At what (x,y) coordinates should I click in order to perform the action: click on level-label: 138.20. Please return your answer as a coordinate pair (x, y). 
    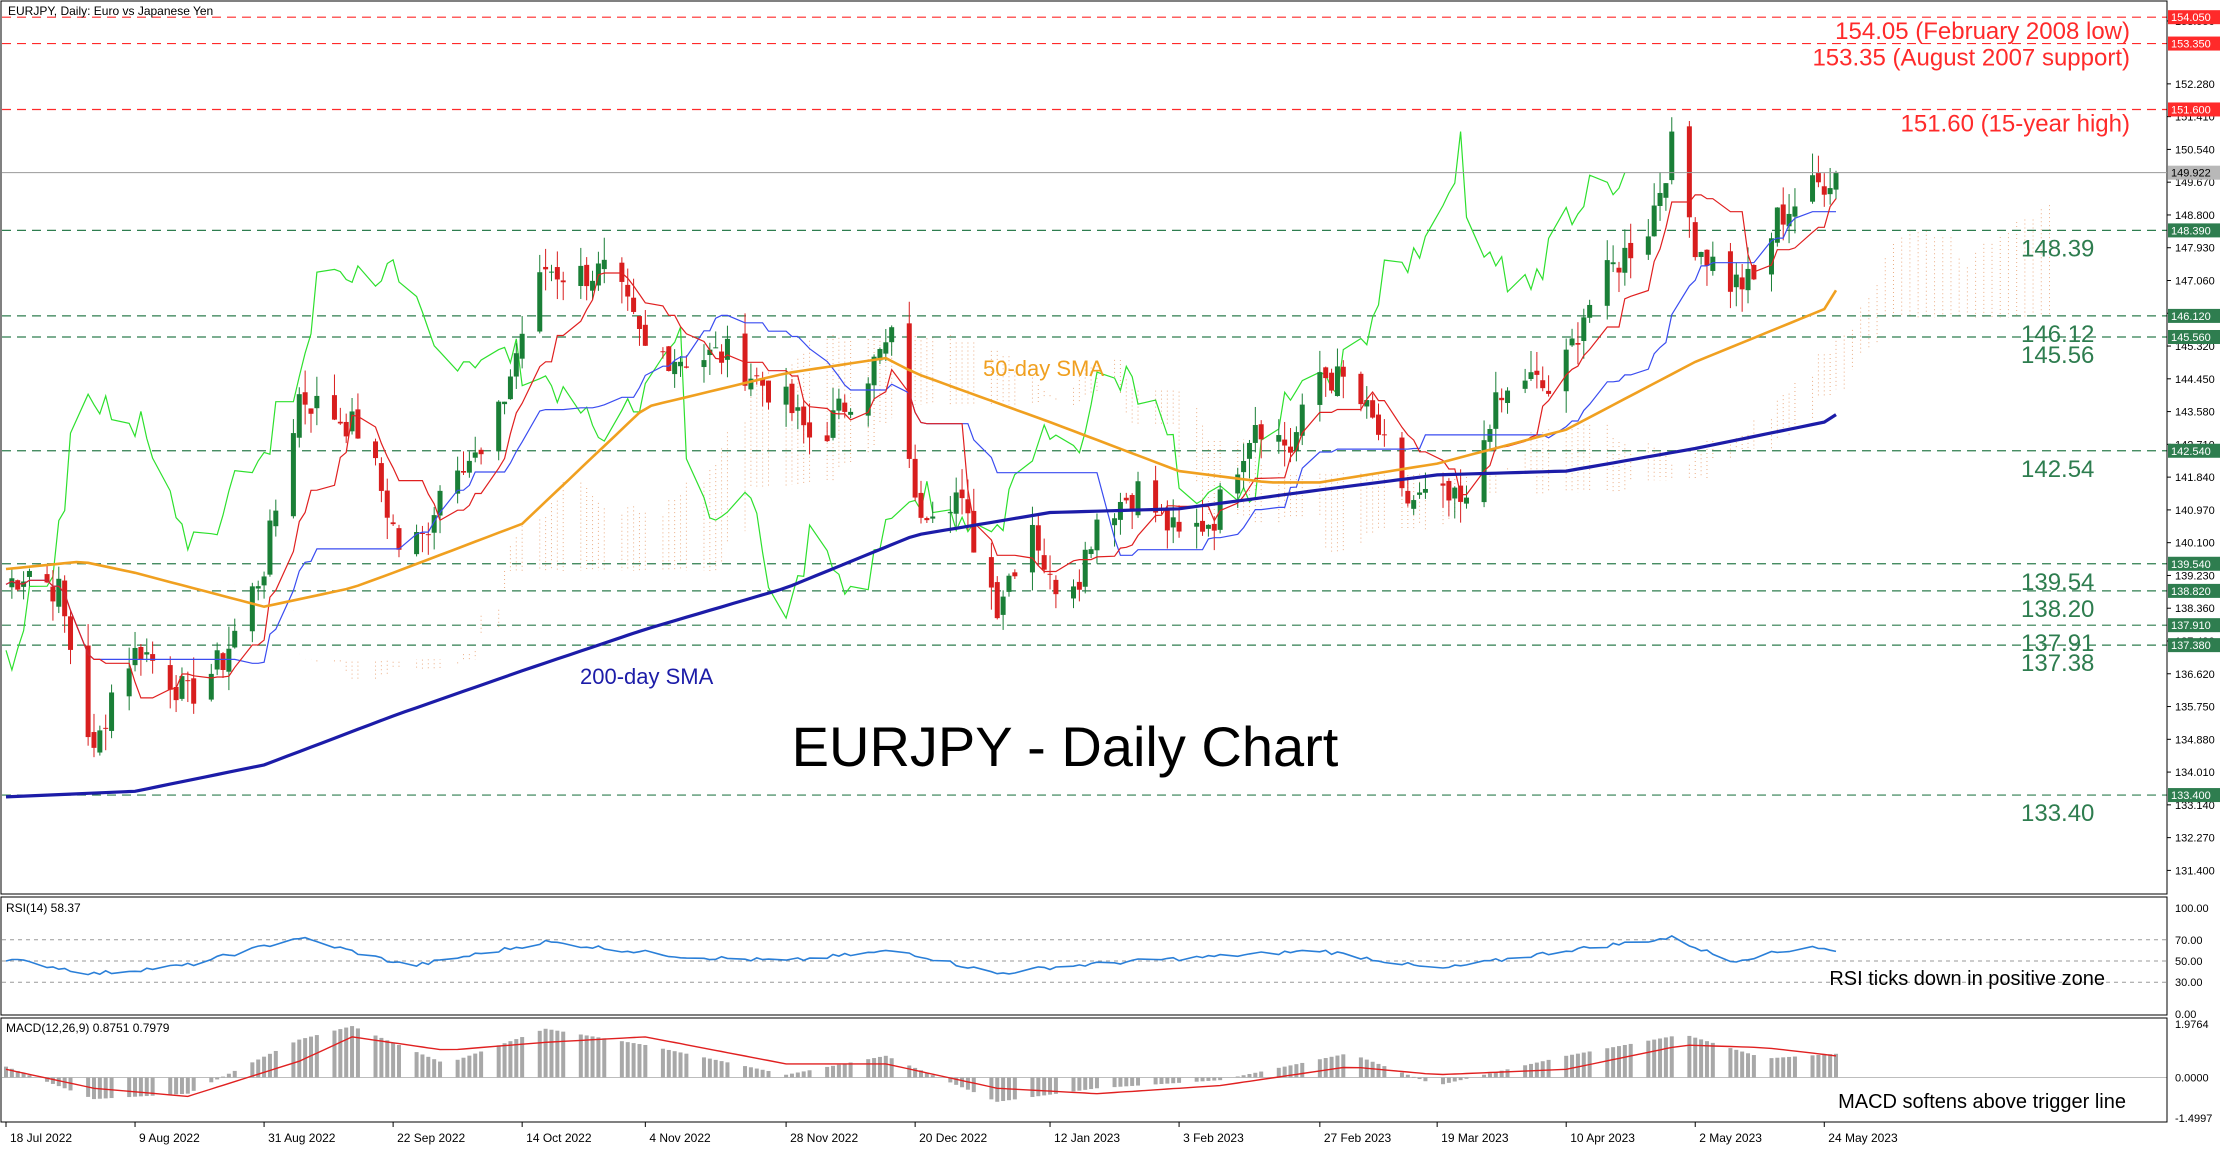
    Looking at the image, I should click on (2057, 609).